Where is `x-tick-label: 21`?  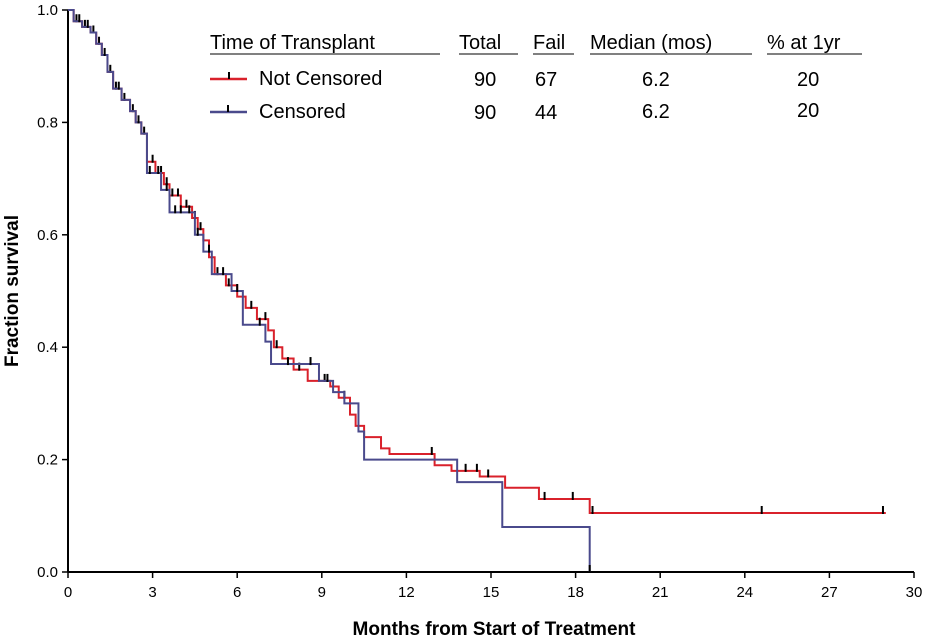 x-tick-label: 21 is located at coordinates (660, 592).